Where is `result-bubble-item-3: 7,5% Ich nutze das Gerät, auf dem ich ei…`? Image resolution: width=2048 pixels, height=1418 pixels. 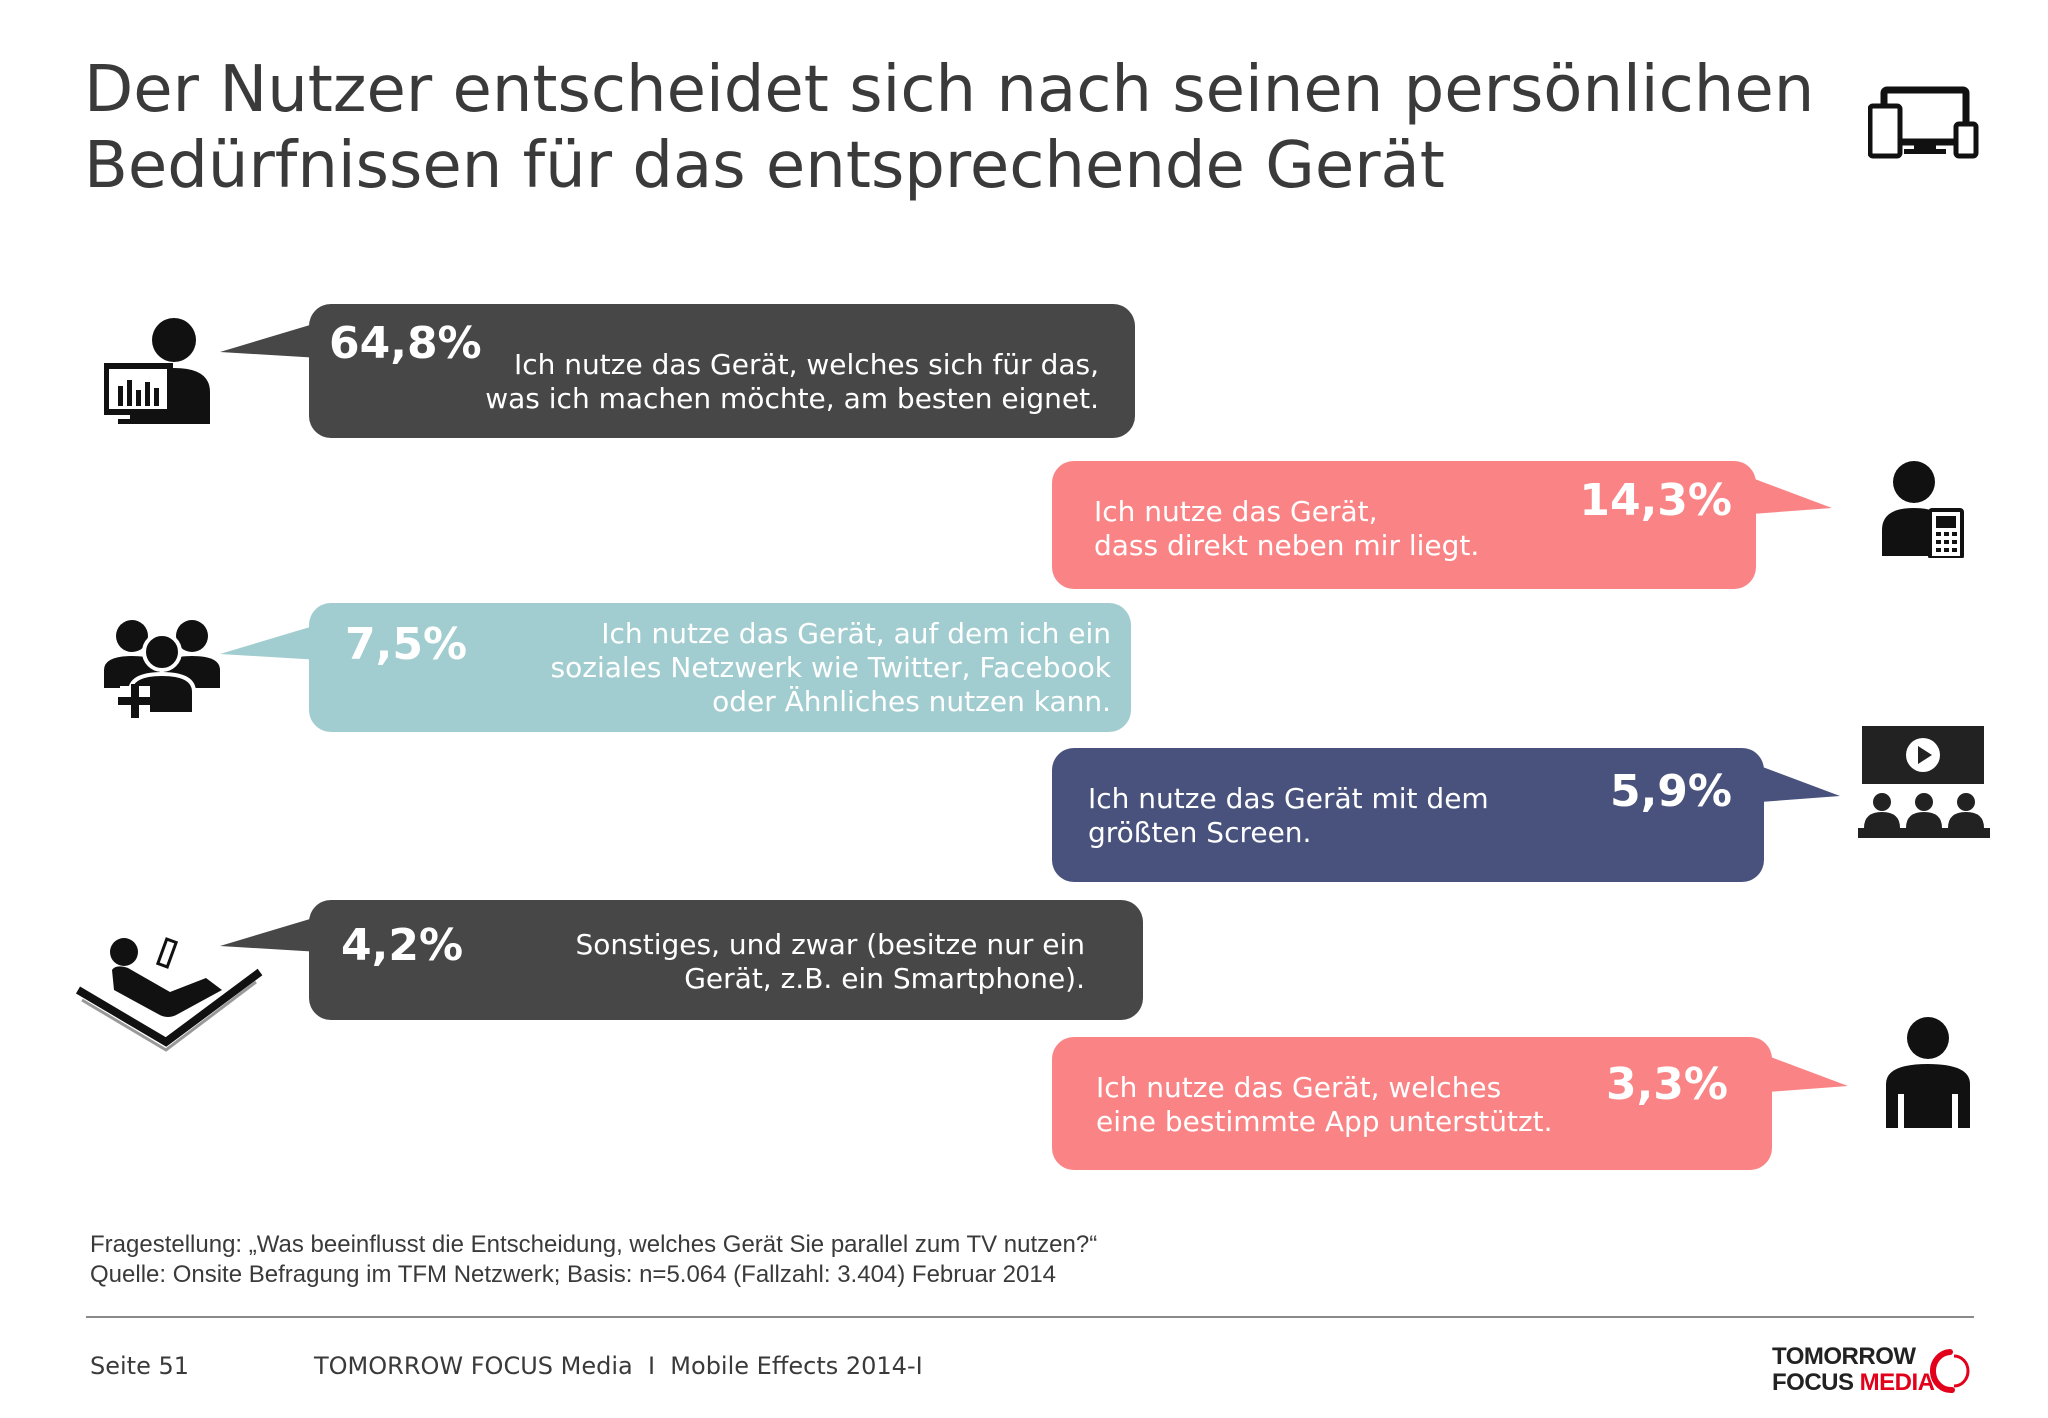
result-bubble-item-3: 7,5% Ich nutze das Gerät, auf dem ich ei… is located at coordinates (720, 667).